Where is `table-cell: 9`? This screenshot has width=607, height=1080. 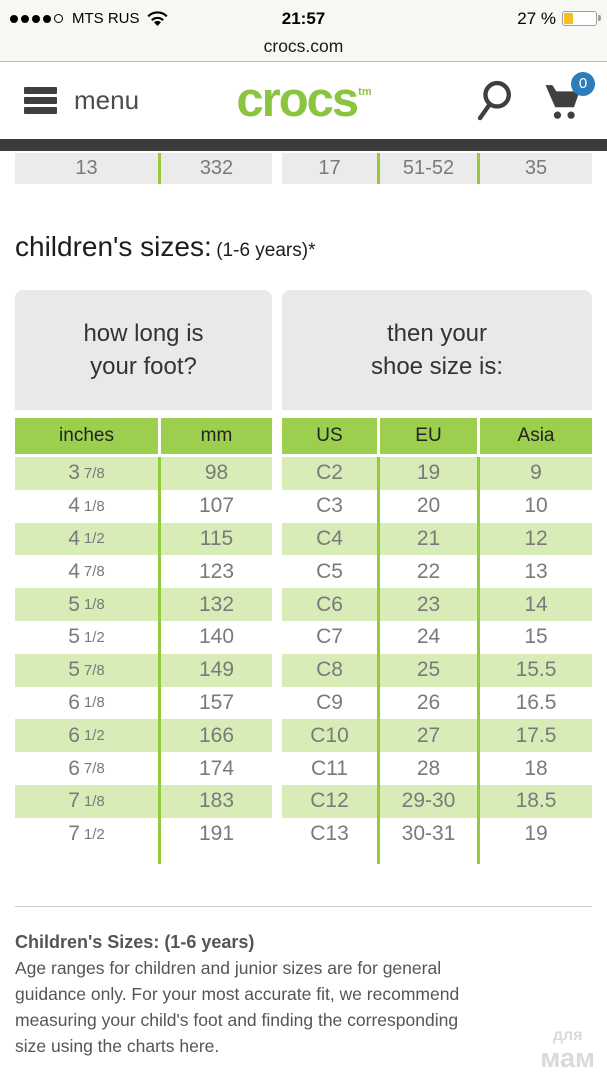
table-cell: 9 is located at coordinates (534, 473).